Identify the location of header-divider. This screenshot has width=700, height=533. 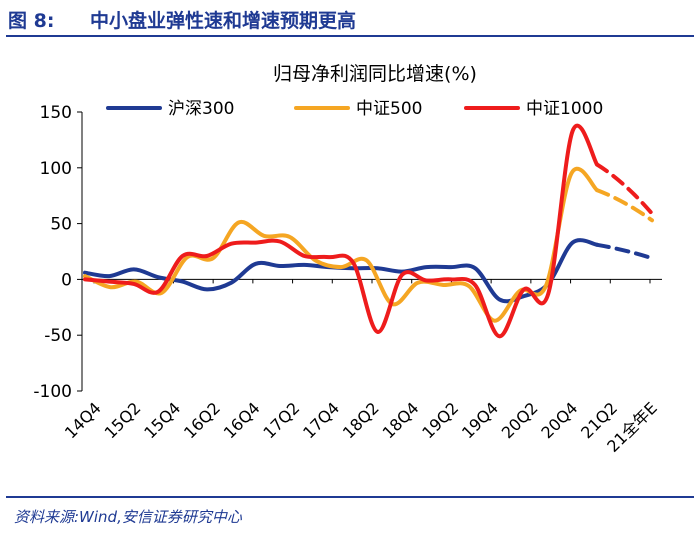
(350, 36).